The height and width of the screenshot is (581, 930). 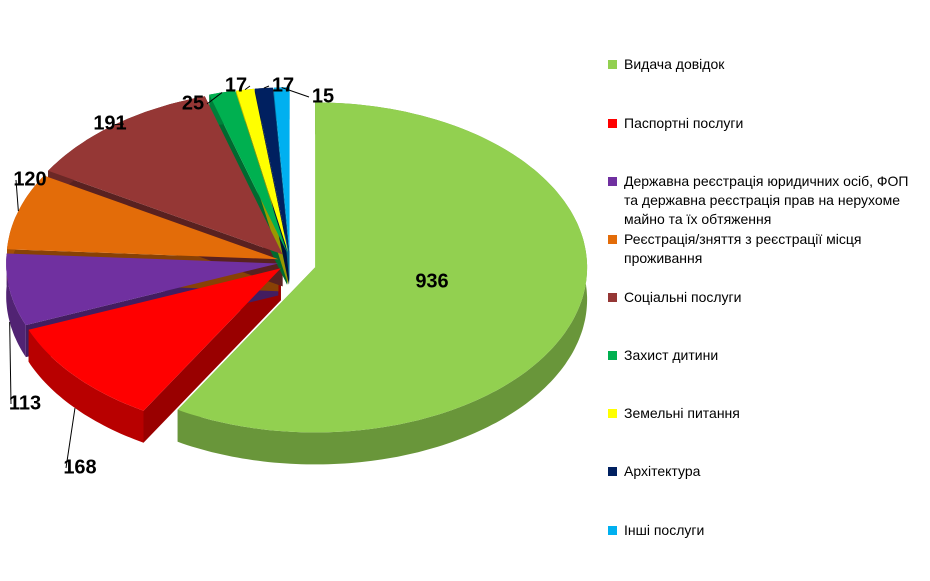 What do you see at coordinates (682, 413) in the screenshot?
I see `legend-text: Земельні питання` at bounding box center [682, 413].